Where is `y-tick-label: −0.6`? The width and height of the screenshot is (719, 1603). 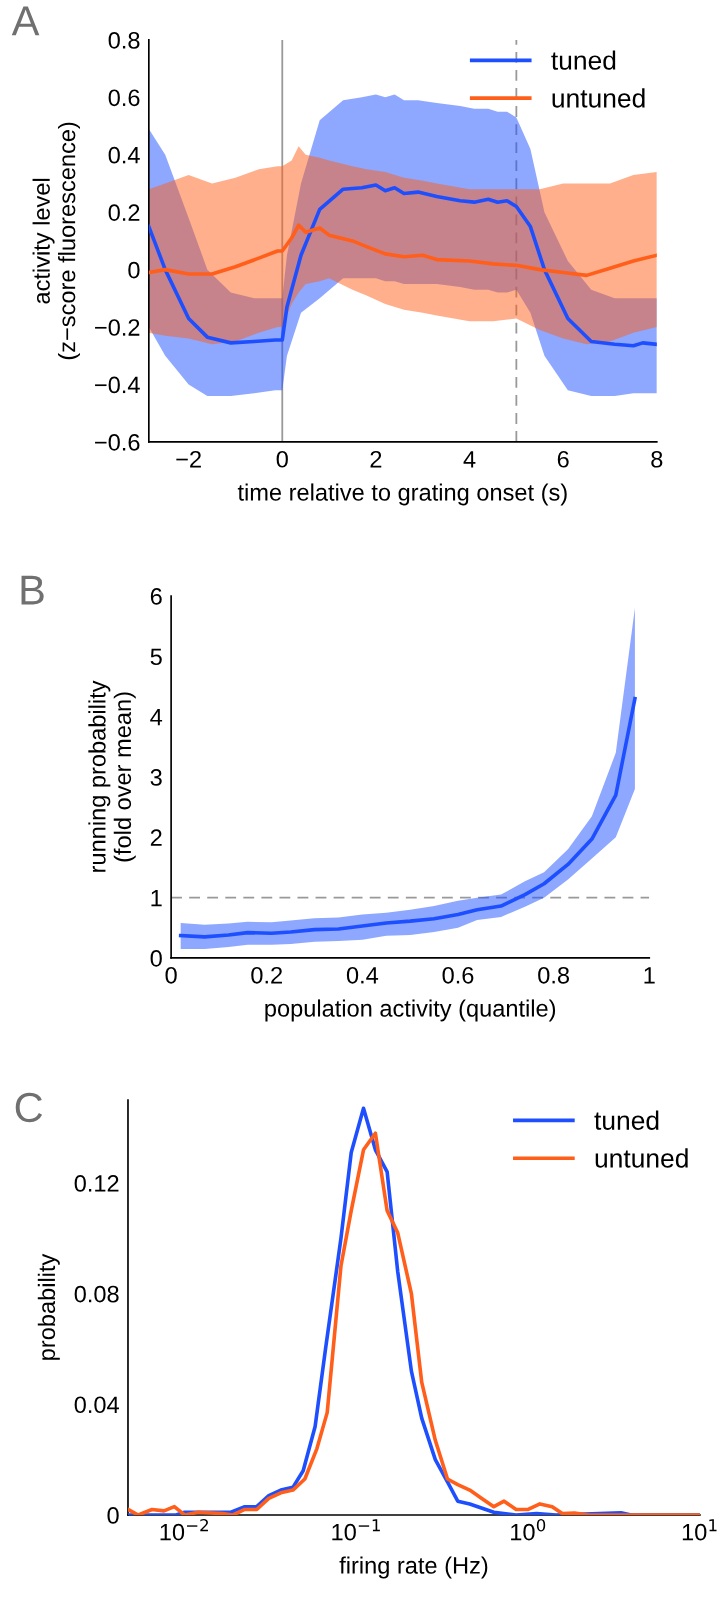 y-tick-label: −0.6 is located at coordinates (117, 442).